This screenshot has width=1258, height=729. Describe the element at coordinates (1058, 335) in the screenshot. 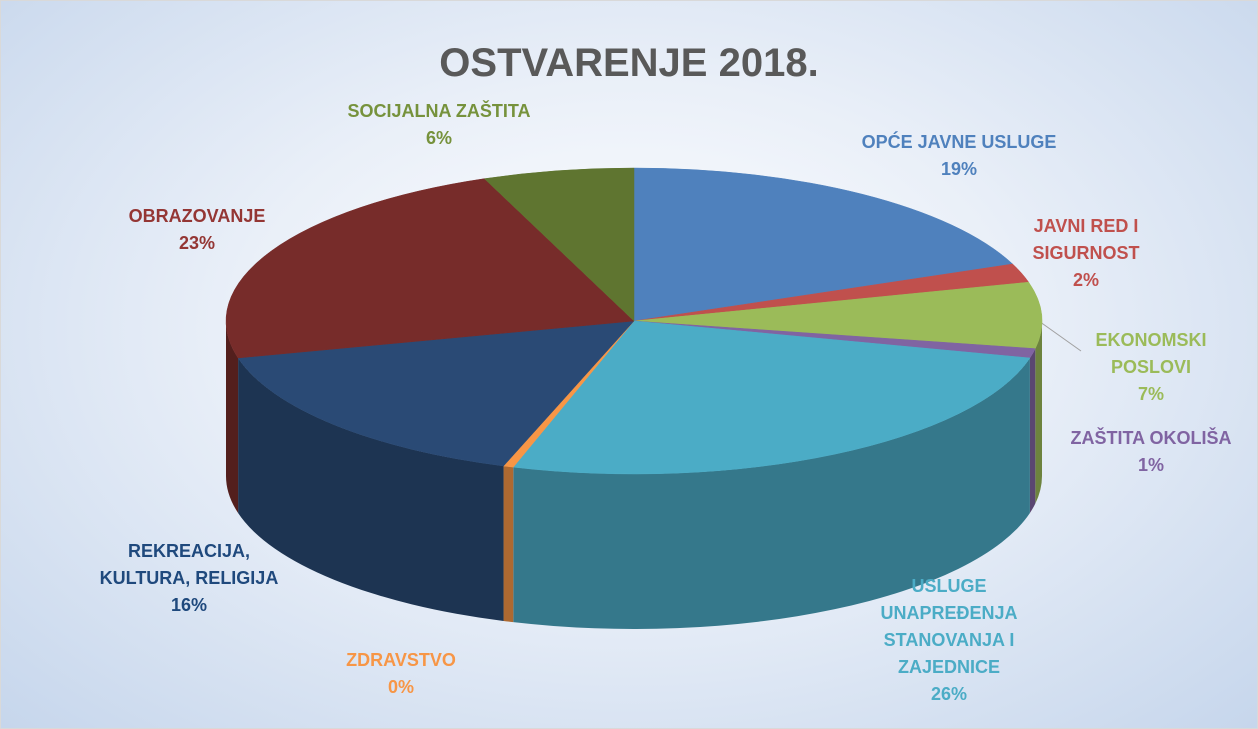

I see `leader-line` at that location.